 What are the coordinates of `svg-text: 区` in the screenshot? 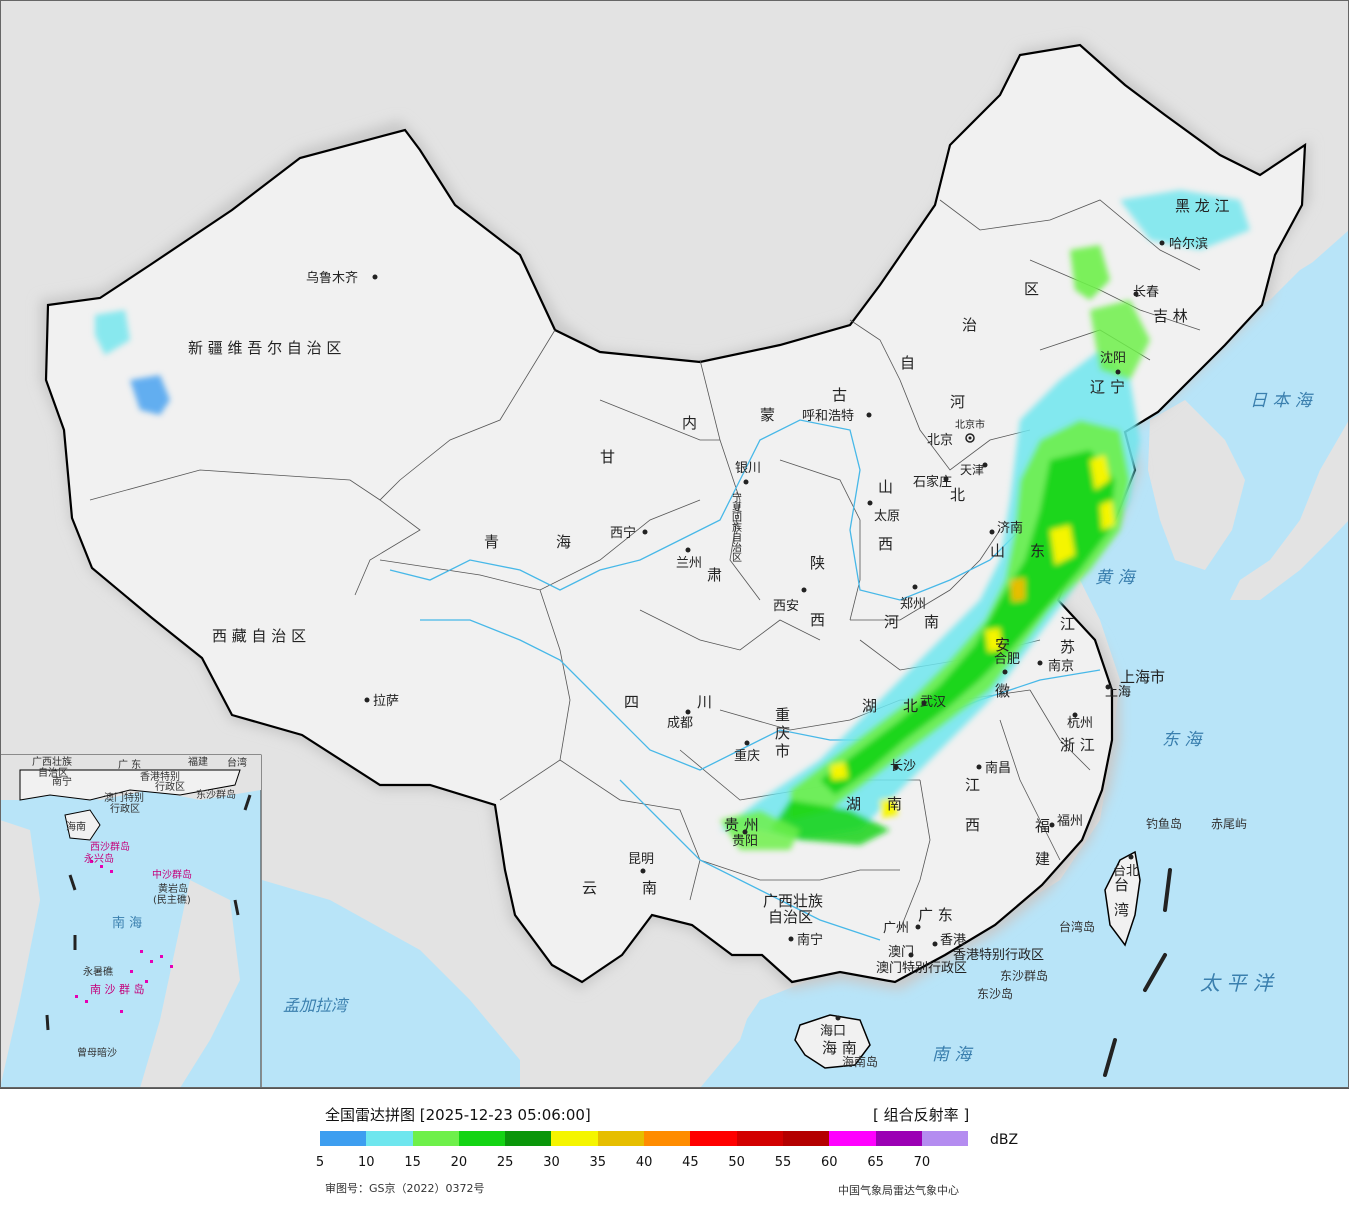 It's located at (1031, 289).